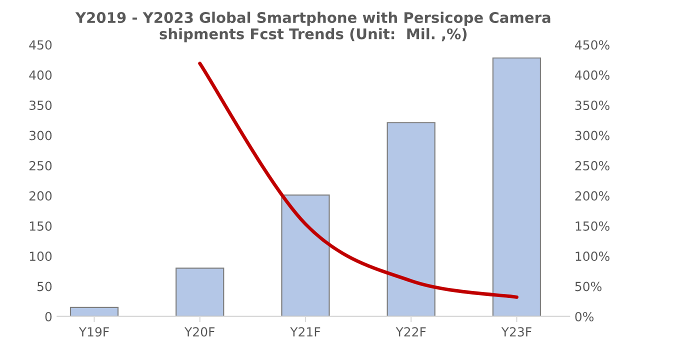  What do you see at coordinates (48, 317) in the screenshot?
I see `y-tick-label: 0` at bounding box center [48, 317].